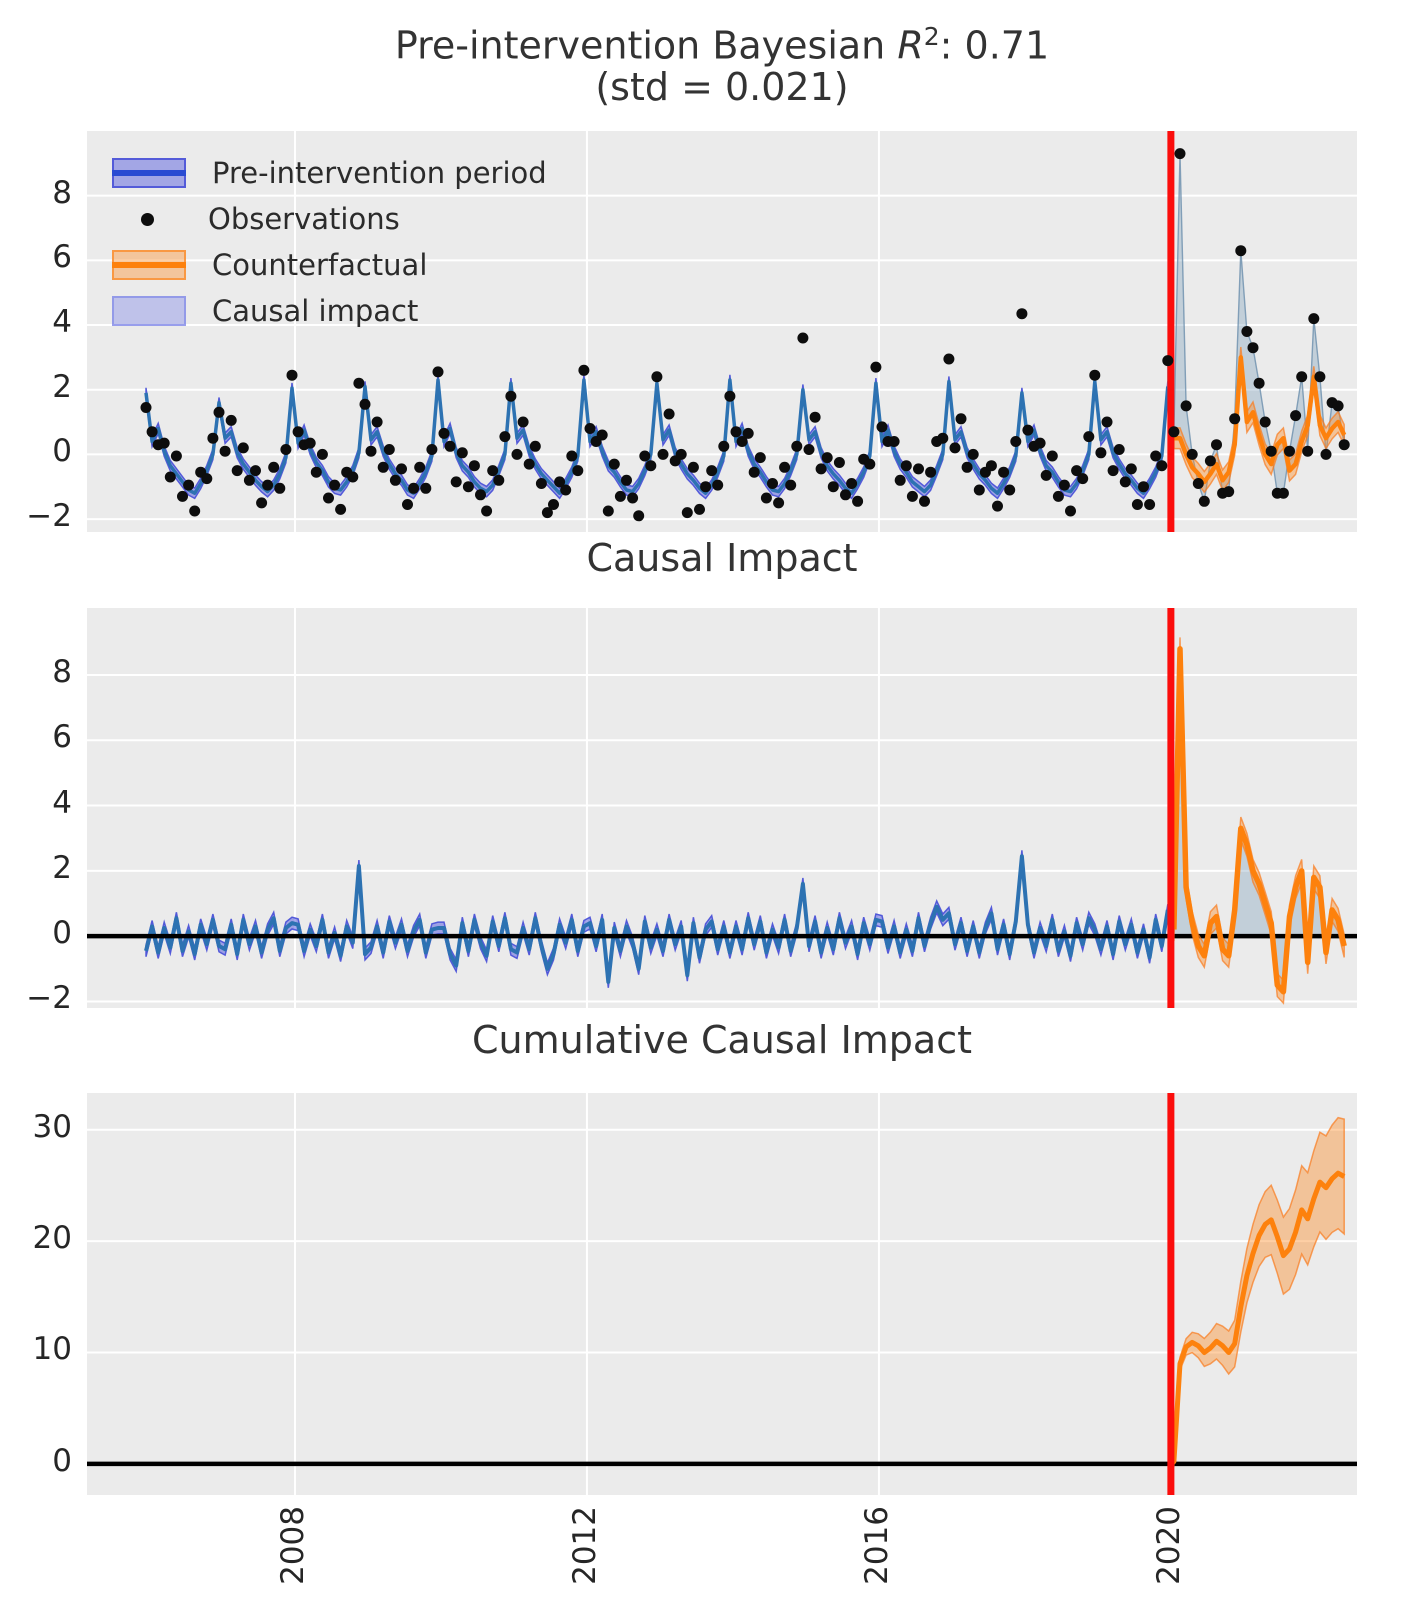  Describe the element at coordinates (379, 173) in the screenshot. I see `legend-label-pre-intervention: Pre-intervention period` at that location.